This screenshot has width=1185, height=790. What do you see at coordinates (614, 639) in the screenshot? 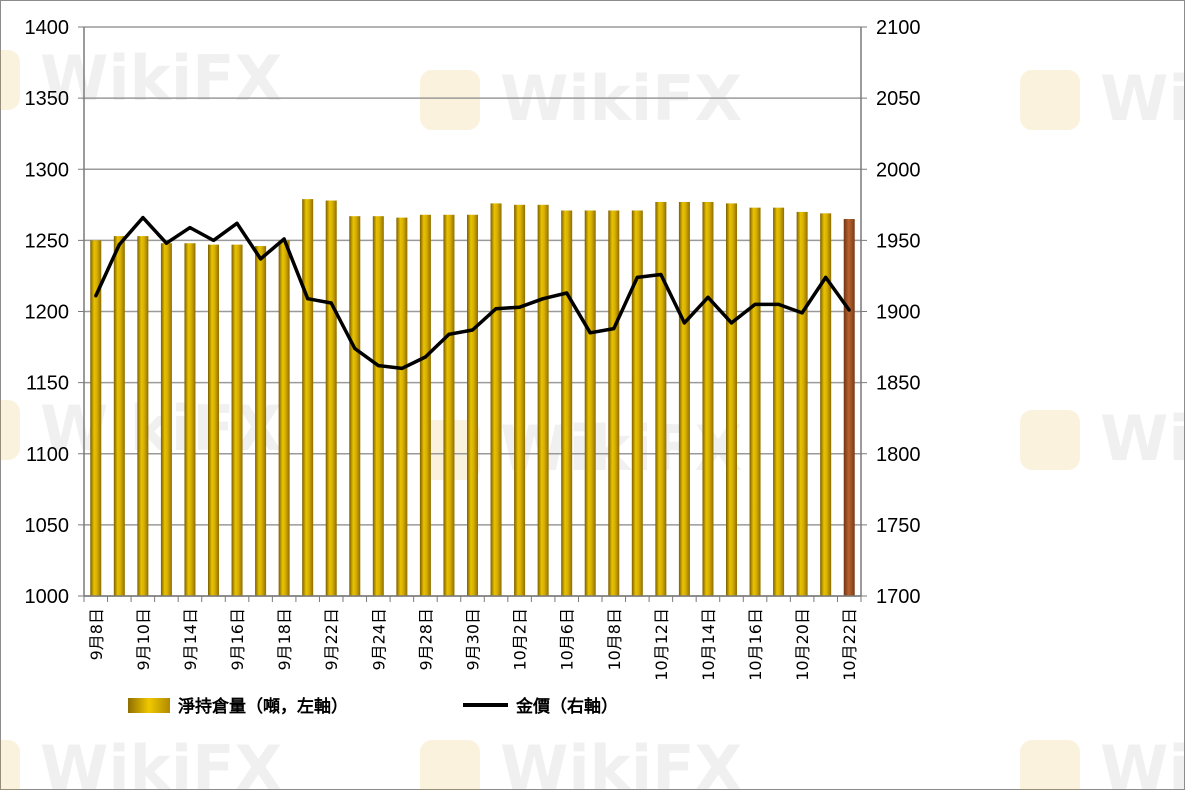
I see `x-tick-label: 10月8日` at bounding box center [614, 639].